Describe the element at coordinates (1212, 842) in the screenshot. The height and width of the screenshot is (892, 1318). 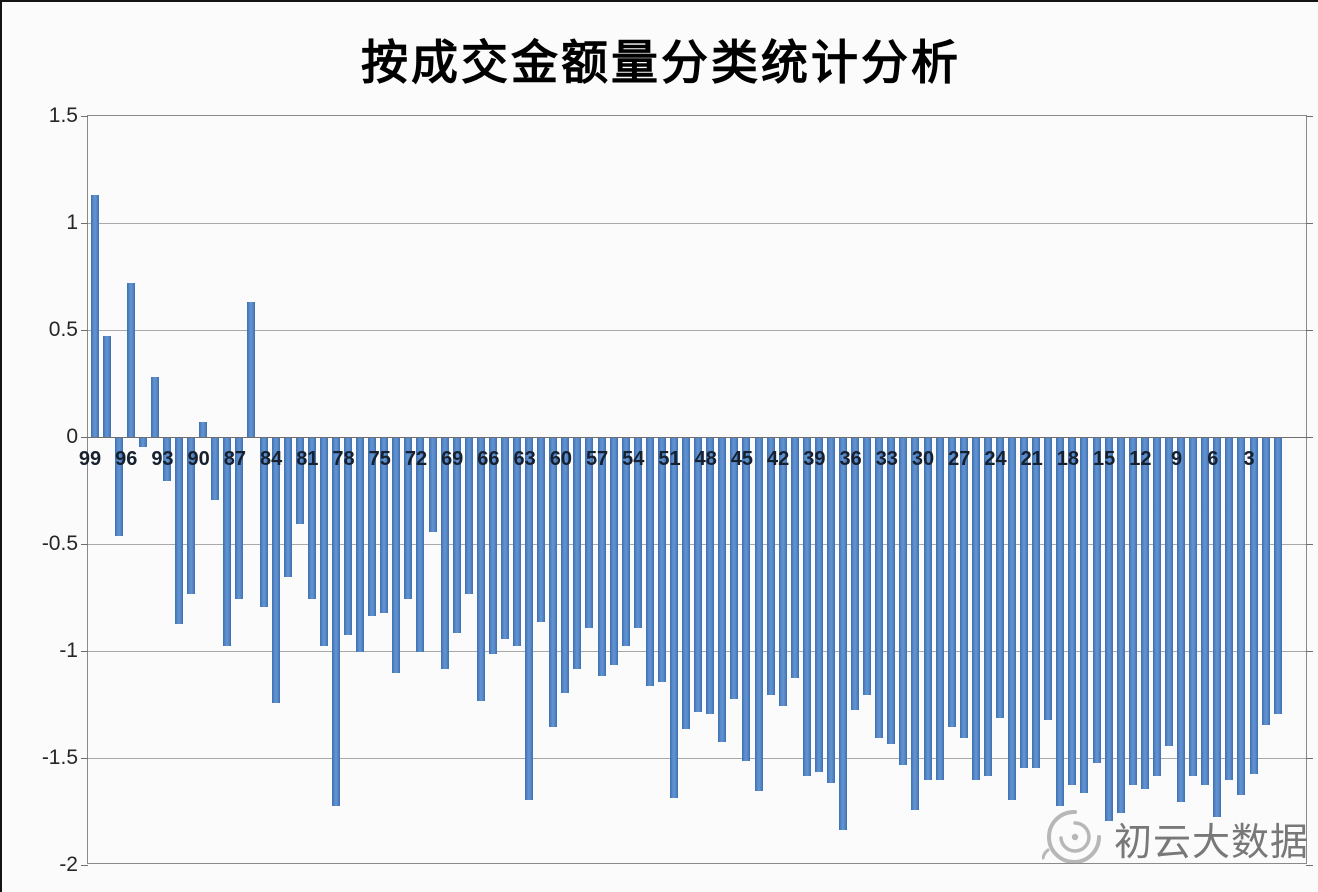
I see `watermark-text: 初云大数据` at that location.